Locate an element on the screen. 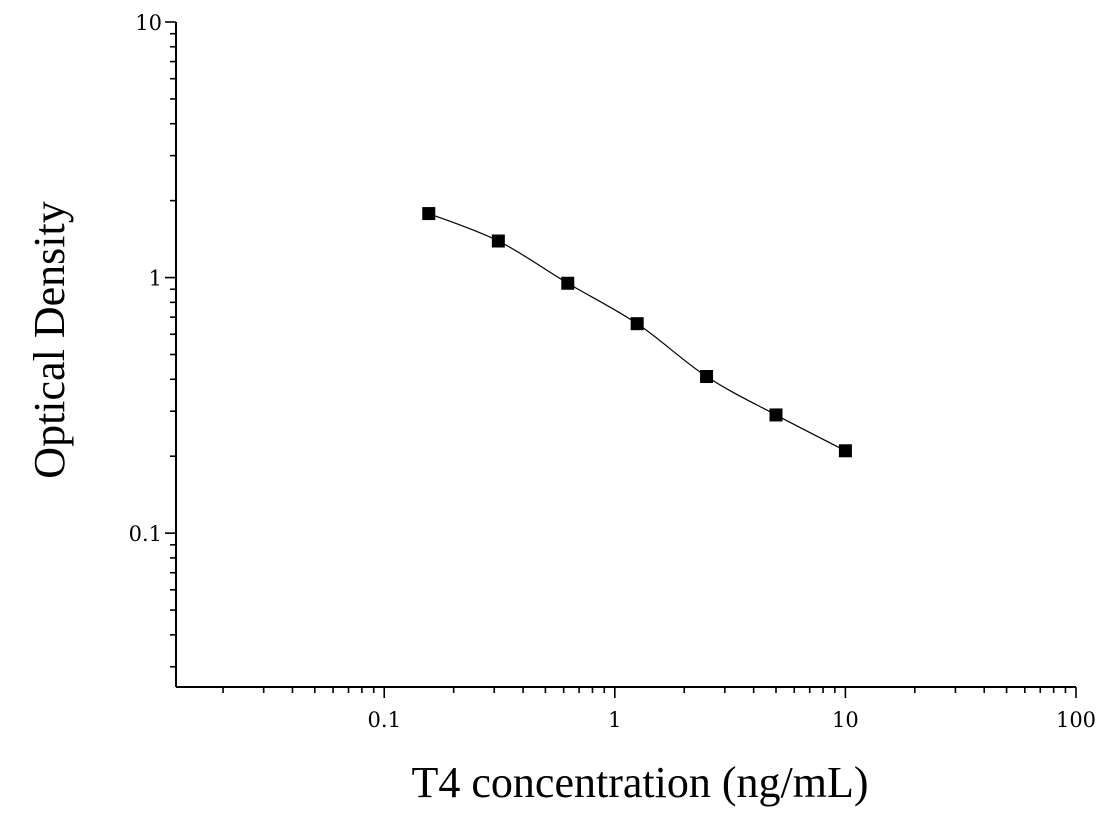 The width and height of the screenshot is (1110, 824). y-ticks is located at coordinates (170, 344).